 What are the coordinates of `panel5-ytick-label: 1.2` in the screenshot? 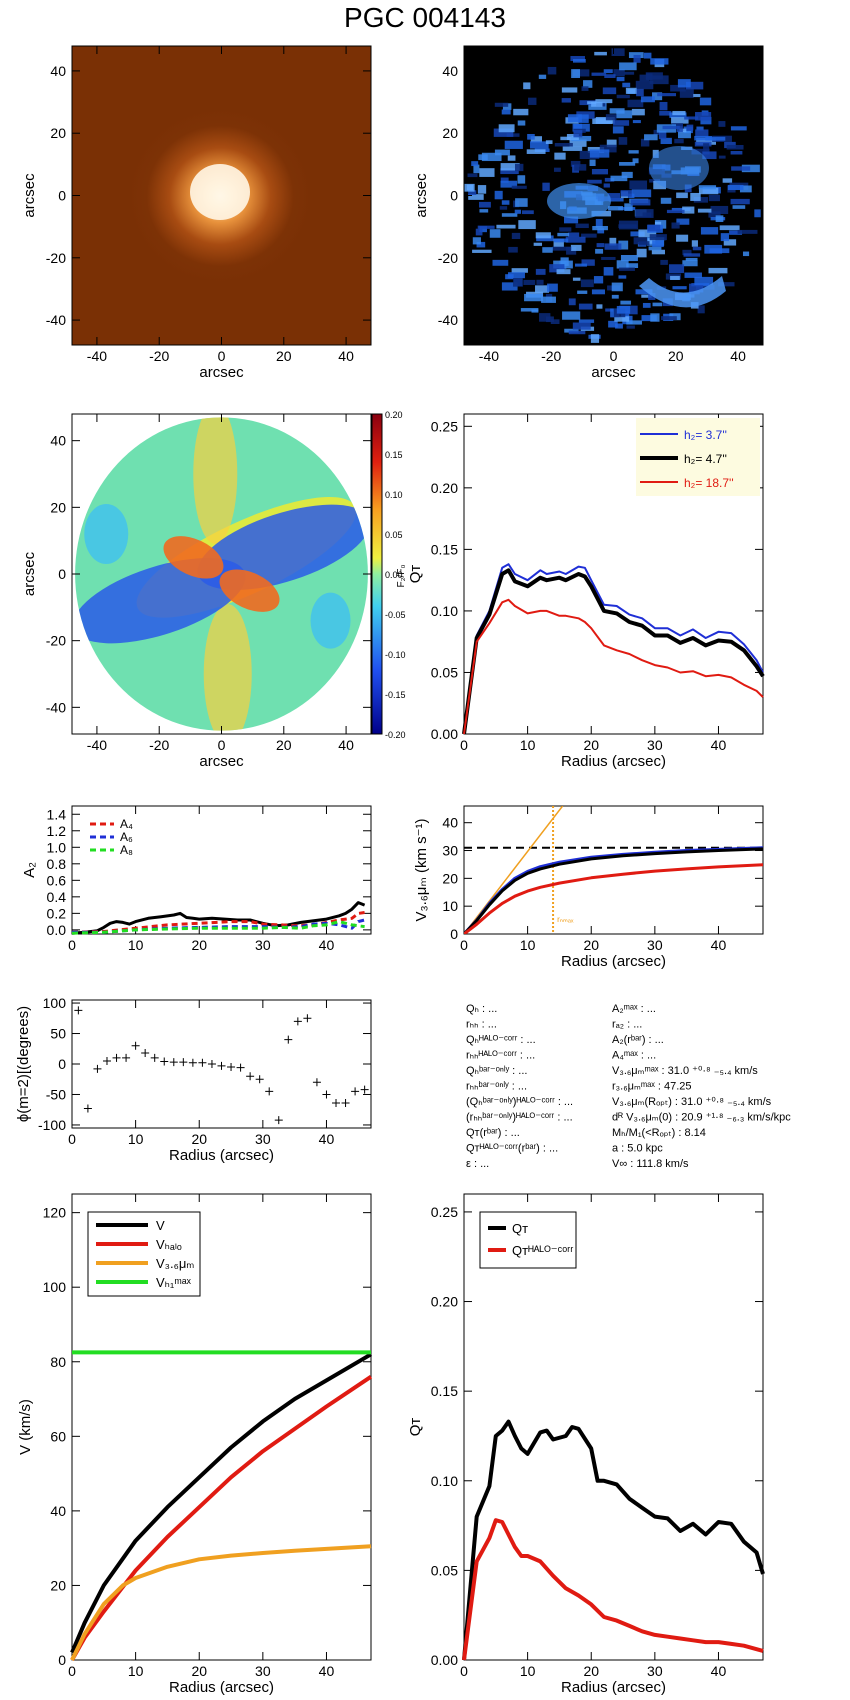 It's located at (57, 831).